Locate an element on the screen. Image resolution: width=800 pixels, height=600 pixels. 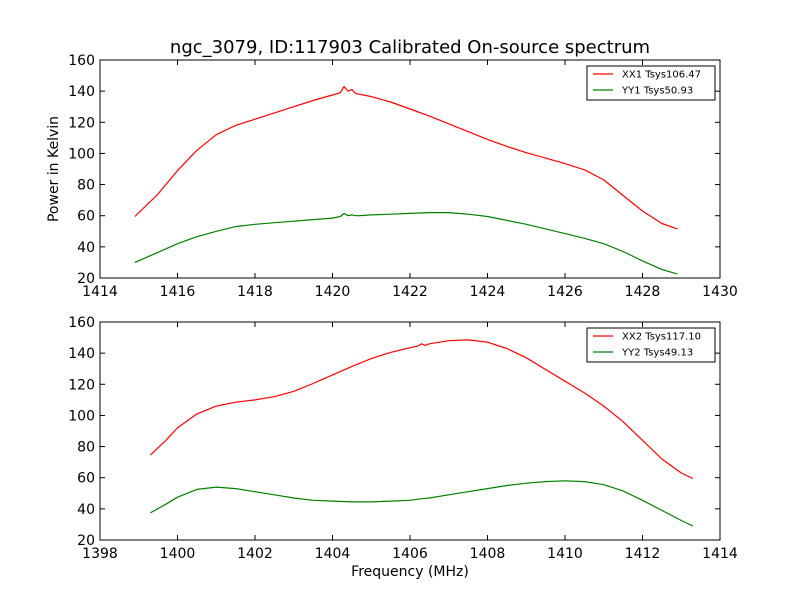
legend-bottom: XX2 Tsys117.10 YY2 Tsys49.13 is located at coordinates (651, 345).